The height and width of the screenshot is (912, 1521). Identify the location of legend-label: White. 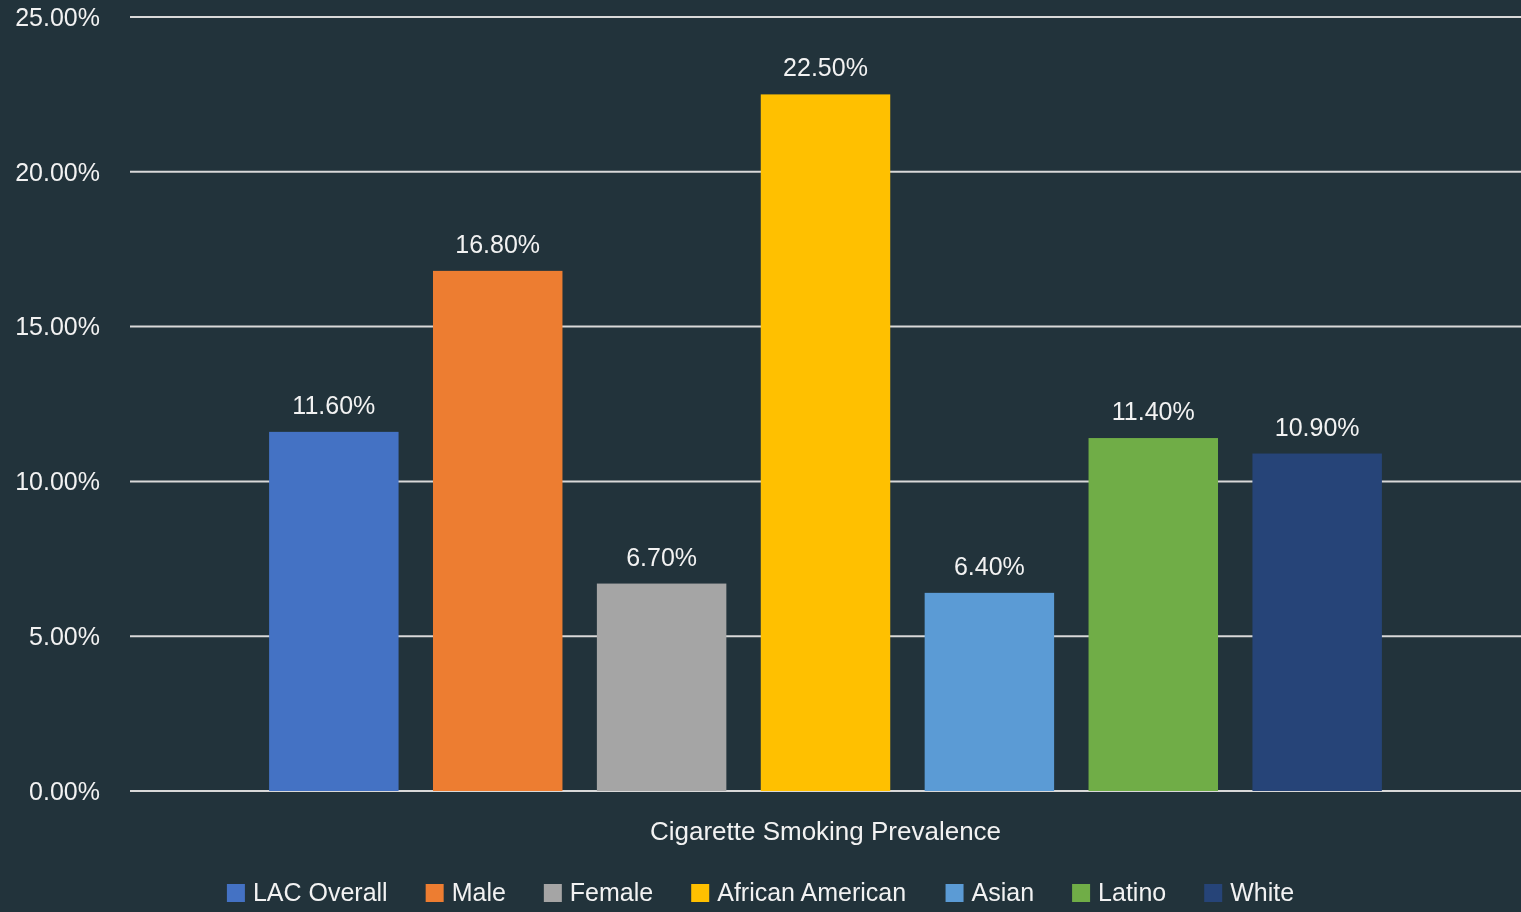
(1262, 891).